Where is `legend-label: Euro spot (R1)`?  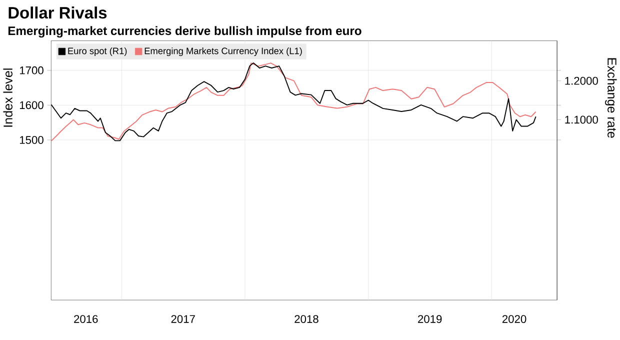 legend-label: Euro spot (R1) is located at coordinates (97, 52).